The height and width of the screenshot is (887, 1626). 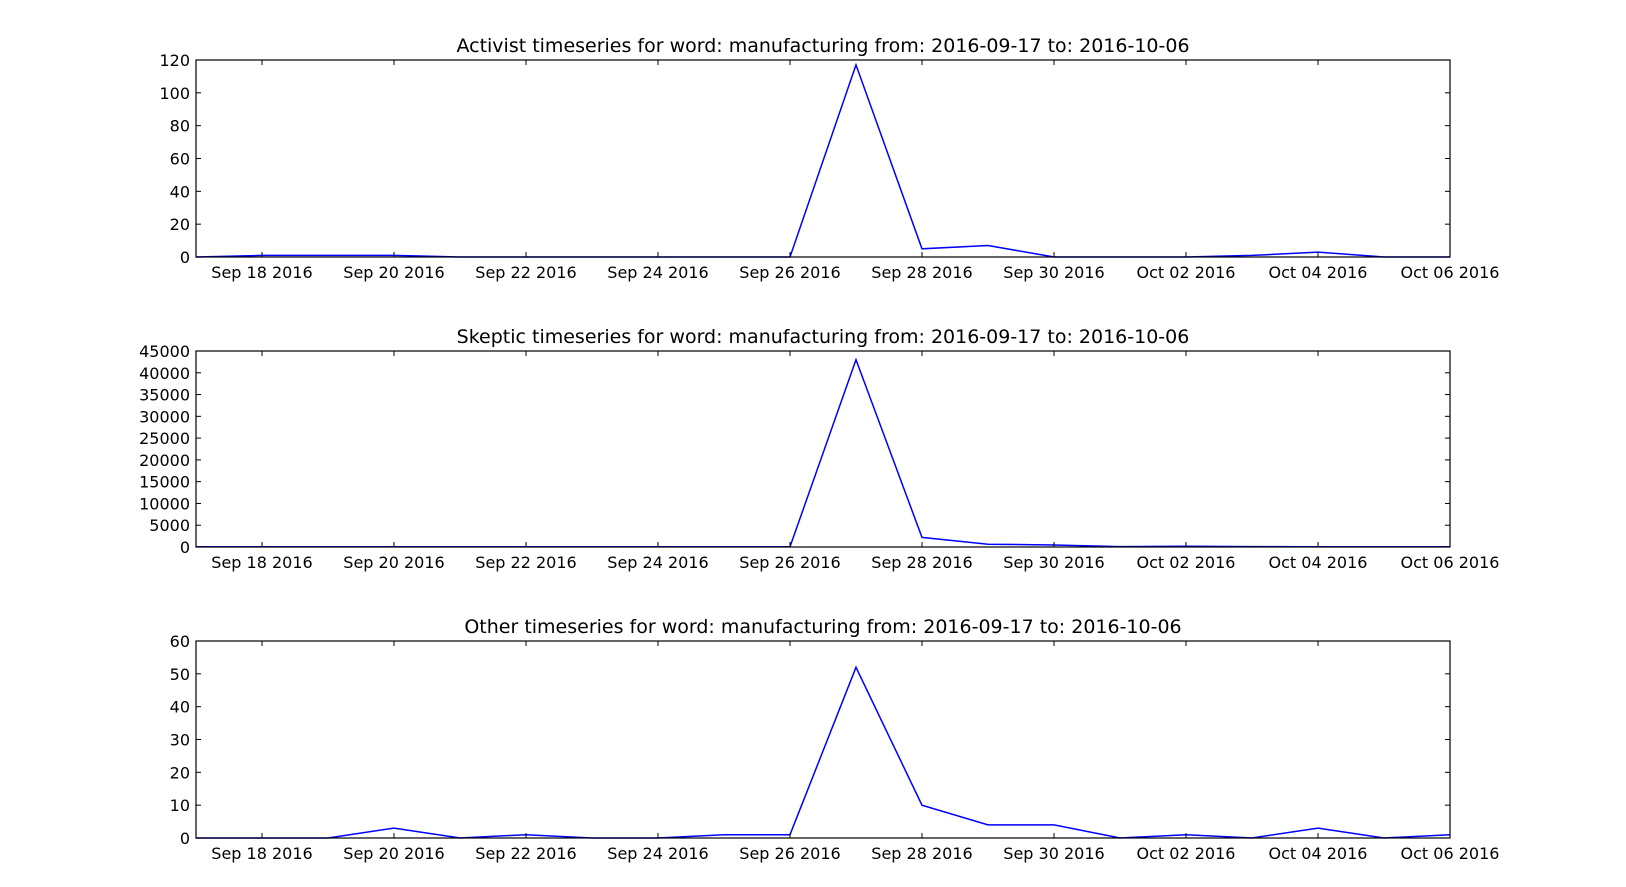 What do you see at coordinates (164, 351) in the screenshot?
I see `y-tick-label: 45000` at bounding box center [164, 351].